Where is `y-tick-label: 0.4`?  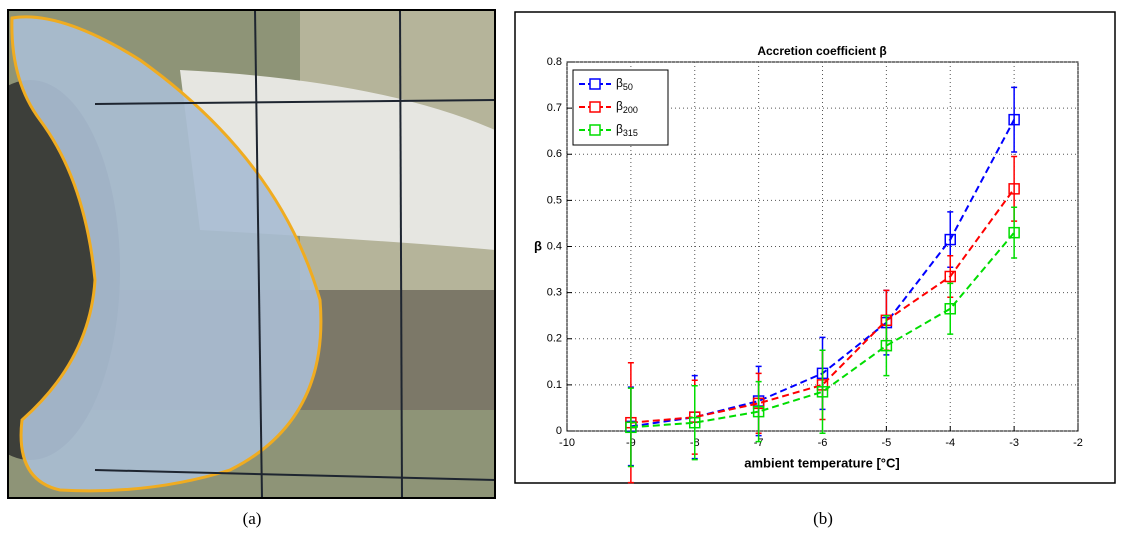 y-tick-label: 0.4 is located at coordinates (554, 246).